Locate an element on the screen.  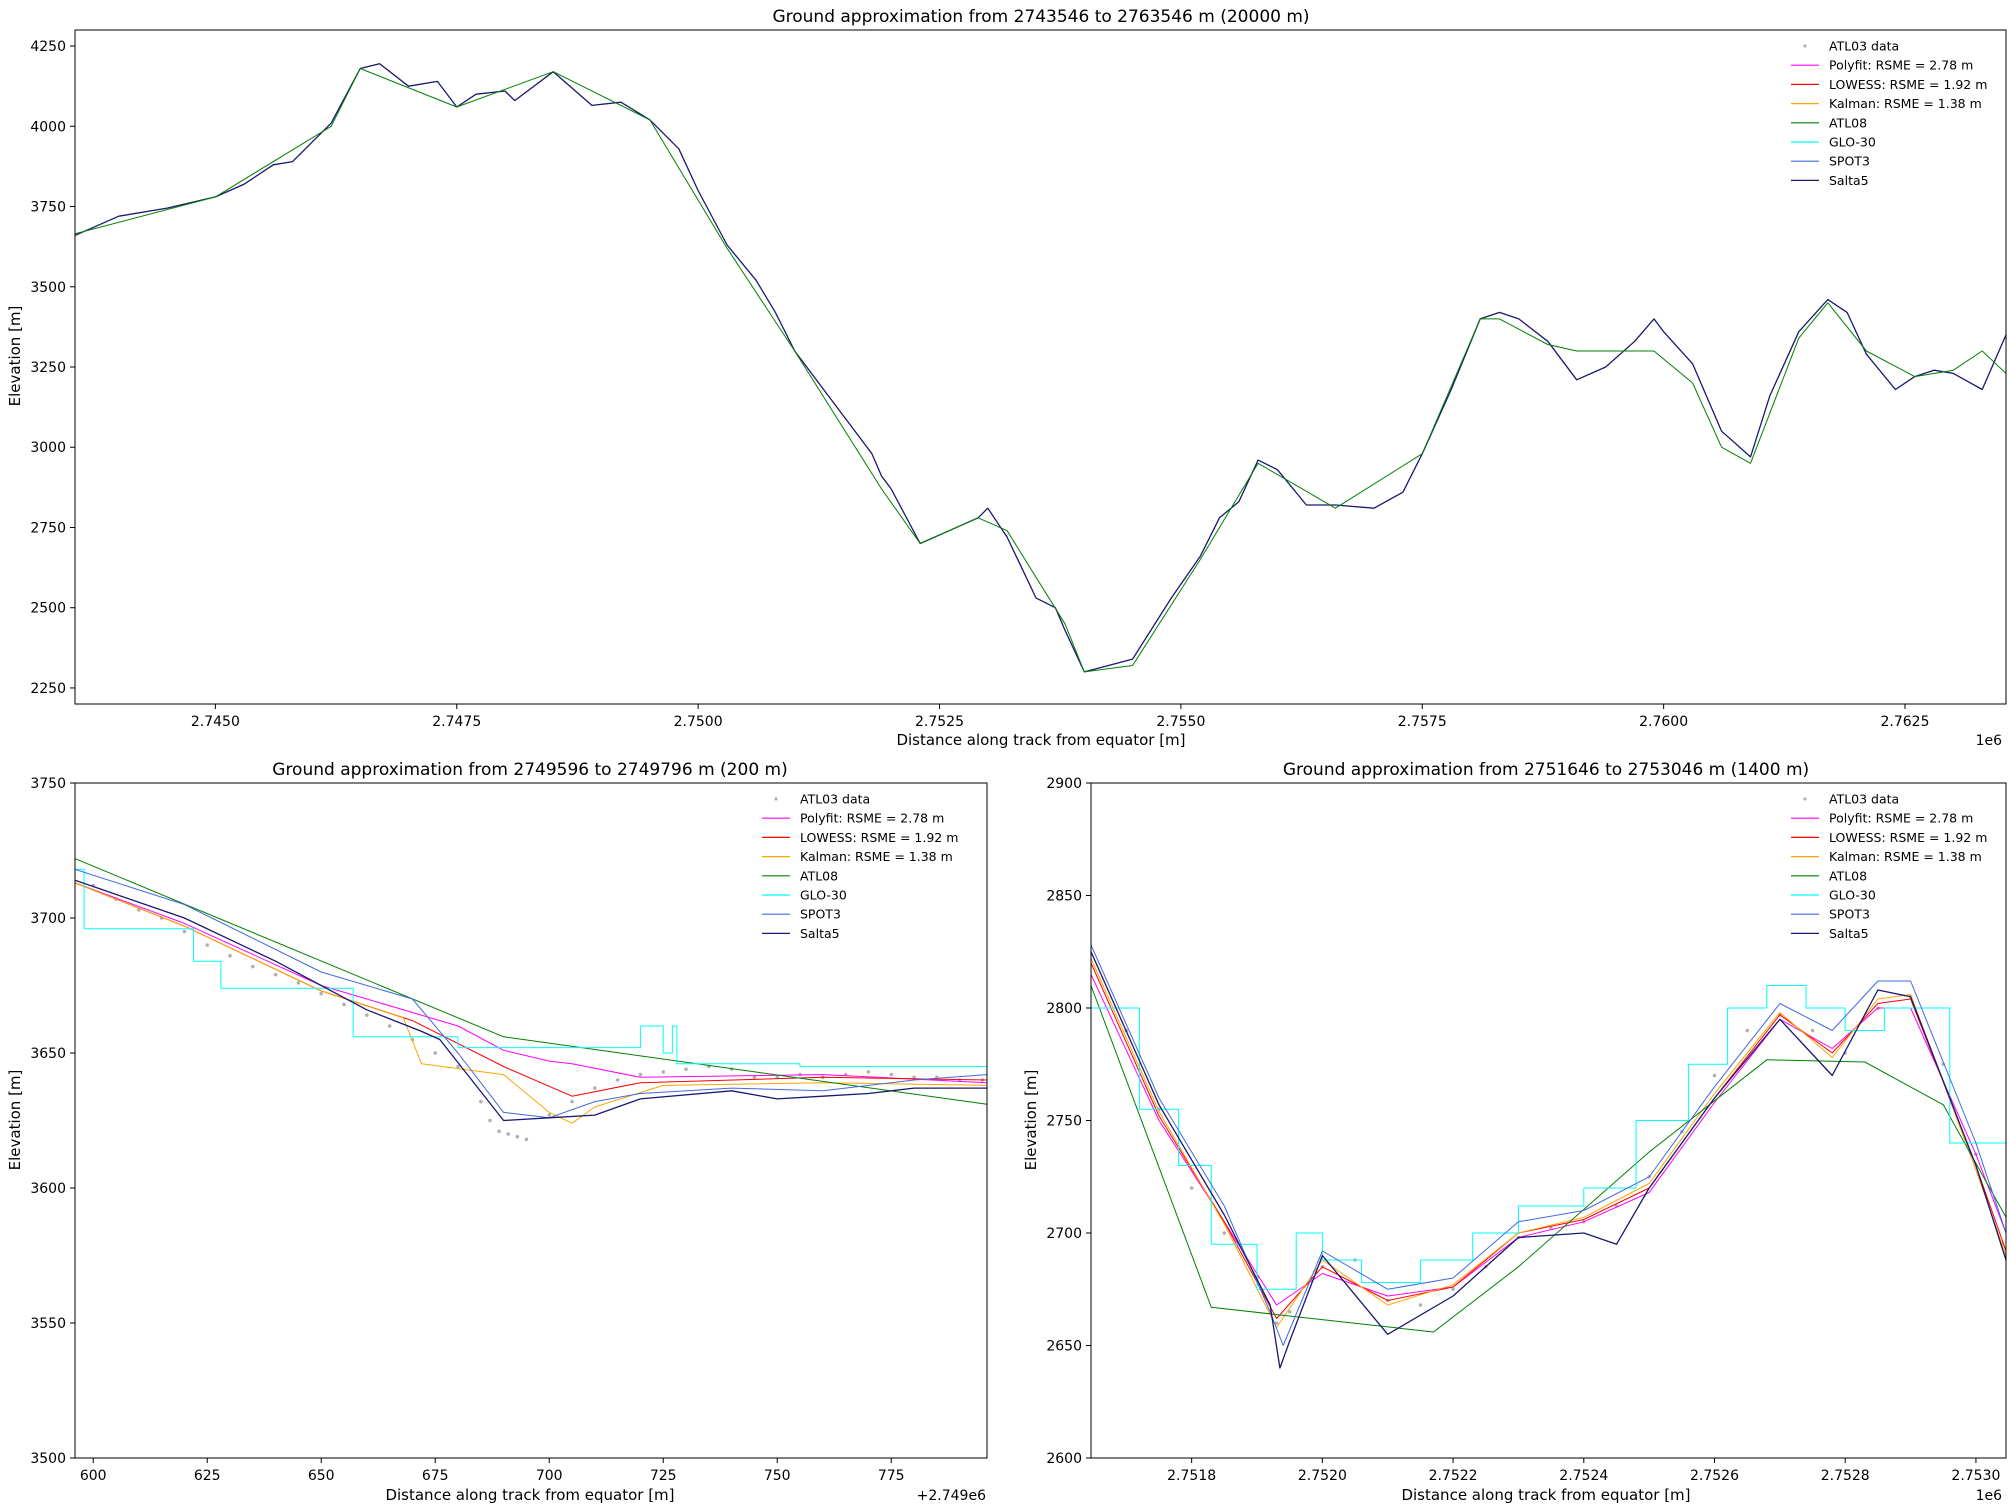
zoom-1400m-ylabel: Elevation [m] is located at coordinates (1031, 1120).